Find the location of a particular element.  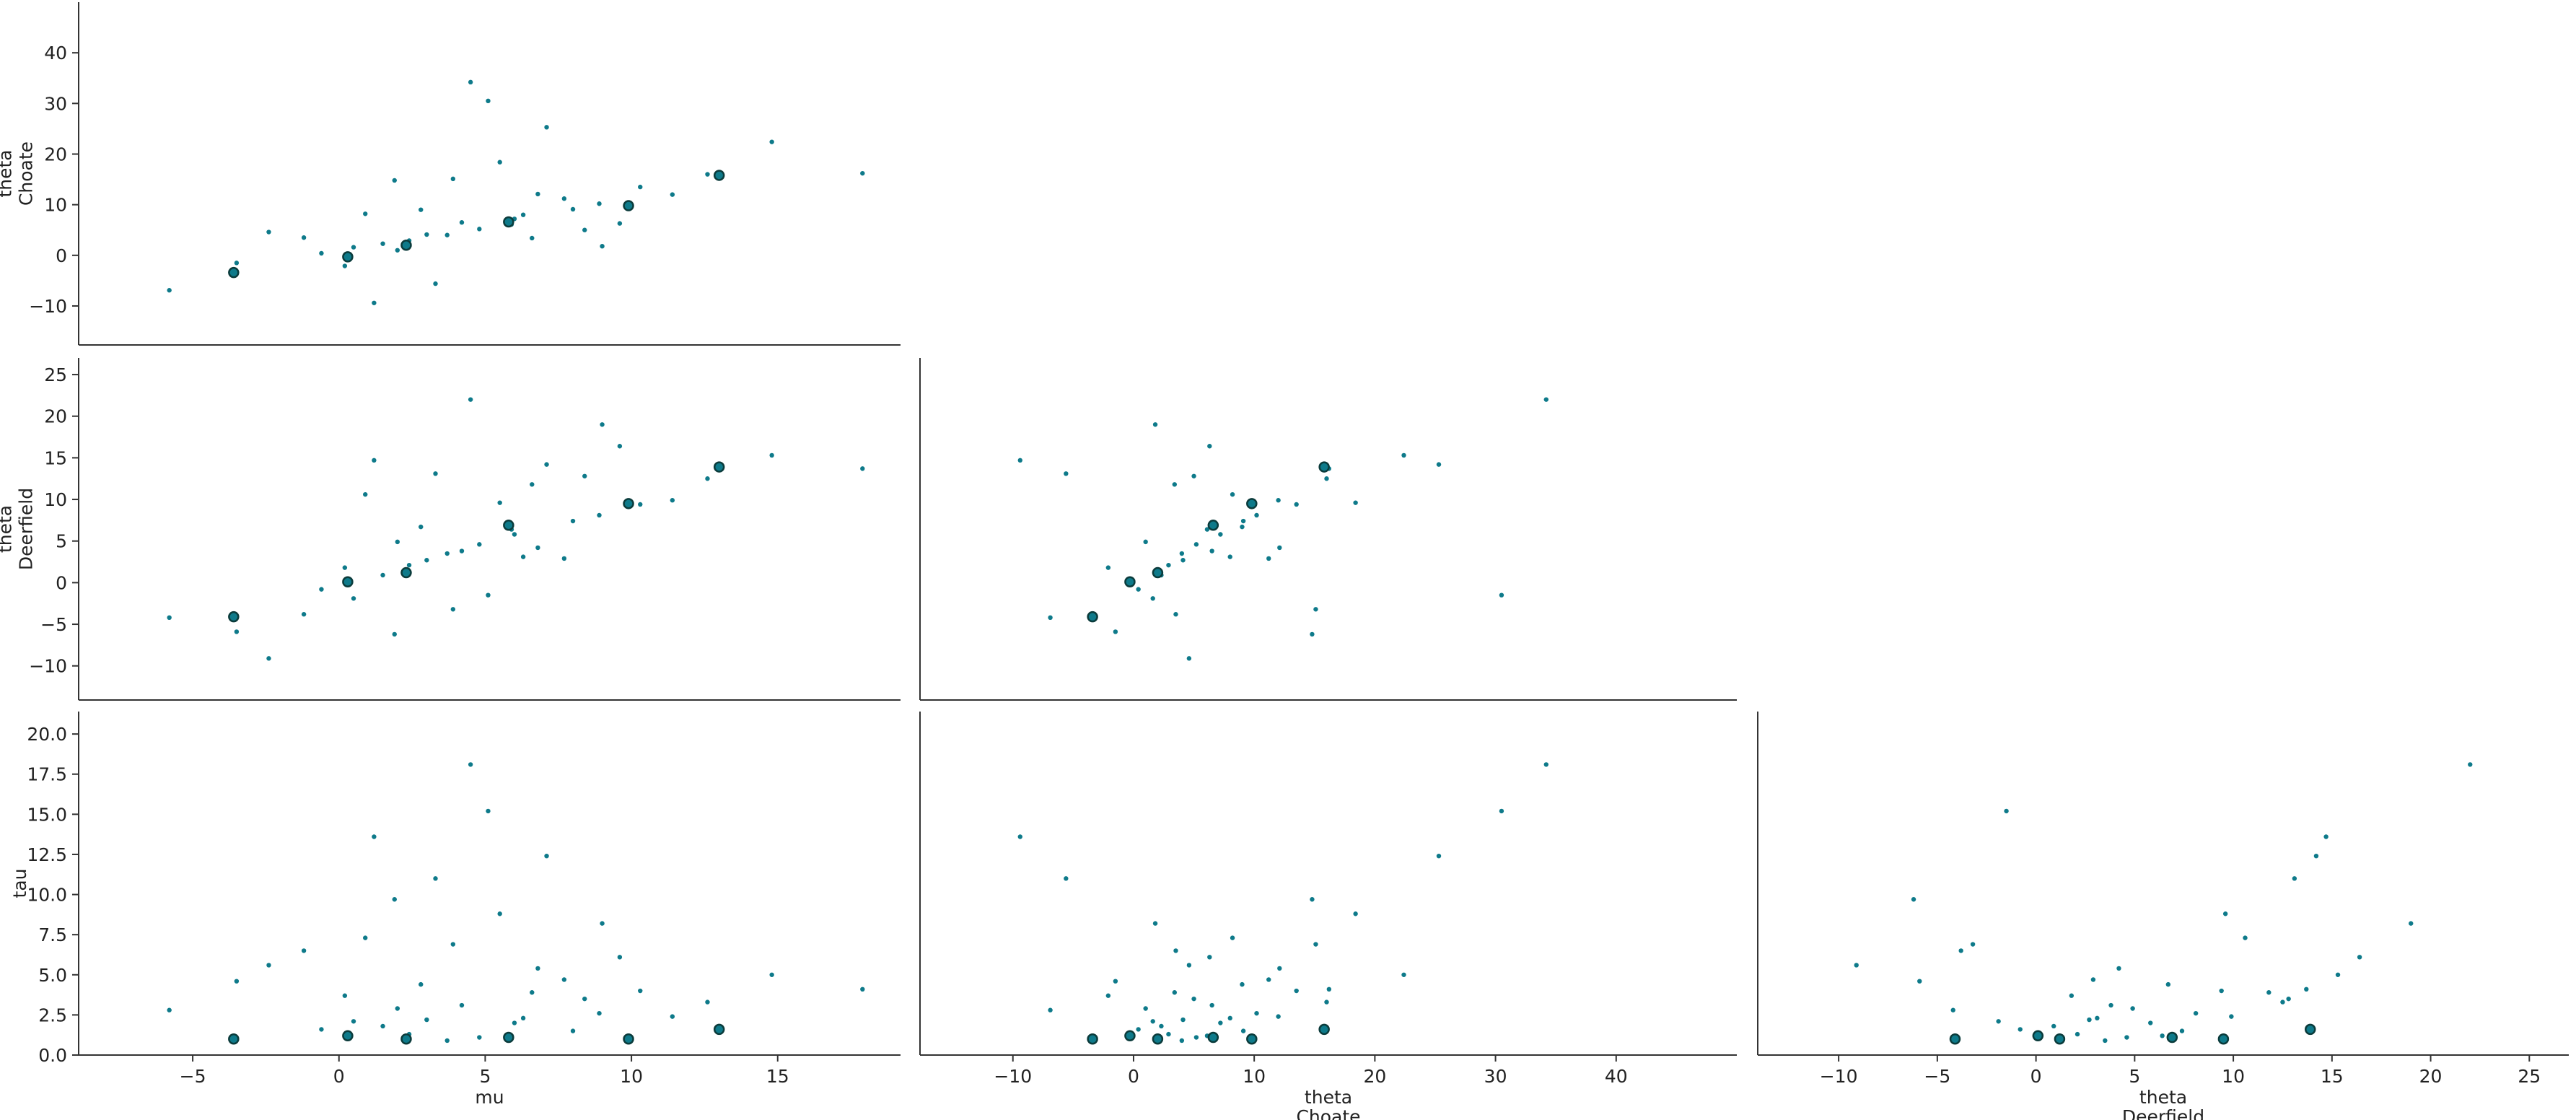

x-tick-label: 25 is located at coordinates (2529, 1076).